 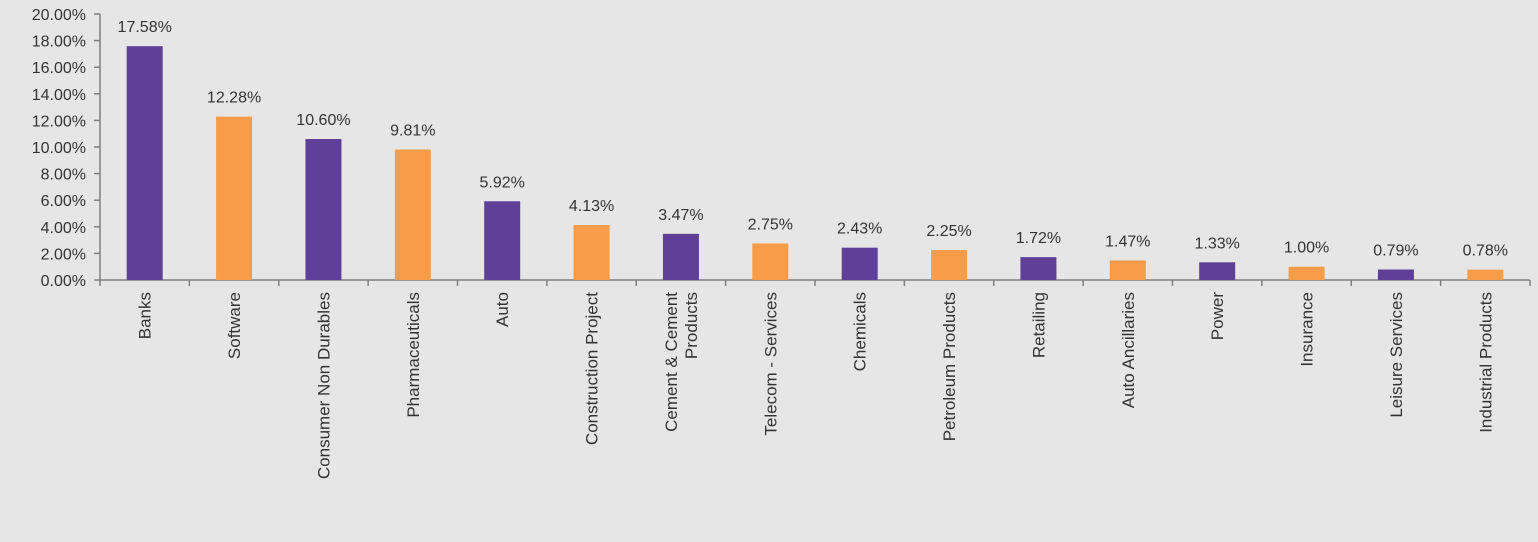 What do you see at coordinates (502, 309) in the screenshot?
I see `category-label-4: Auto` at bounding box center [502, 309].